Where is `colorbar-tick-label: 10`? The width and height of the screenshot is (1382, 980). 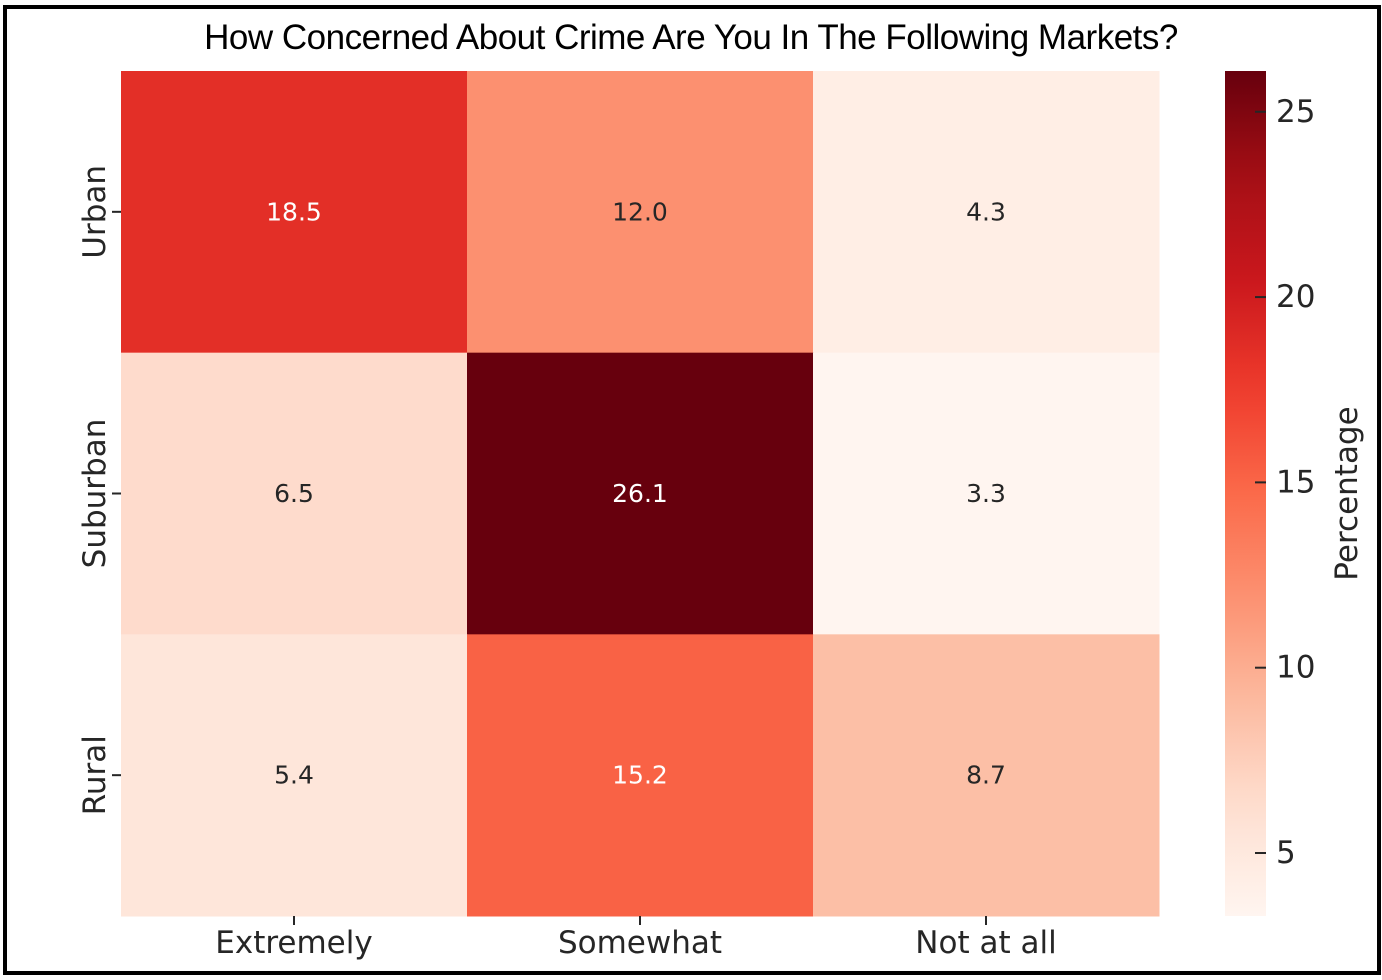 colorbar-tick-label: 10 is located at coordinates (1295, 668).